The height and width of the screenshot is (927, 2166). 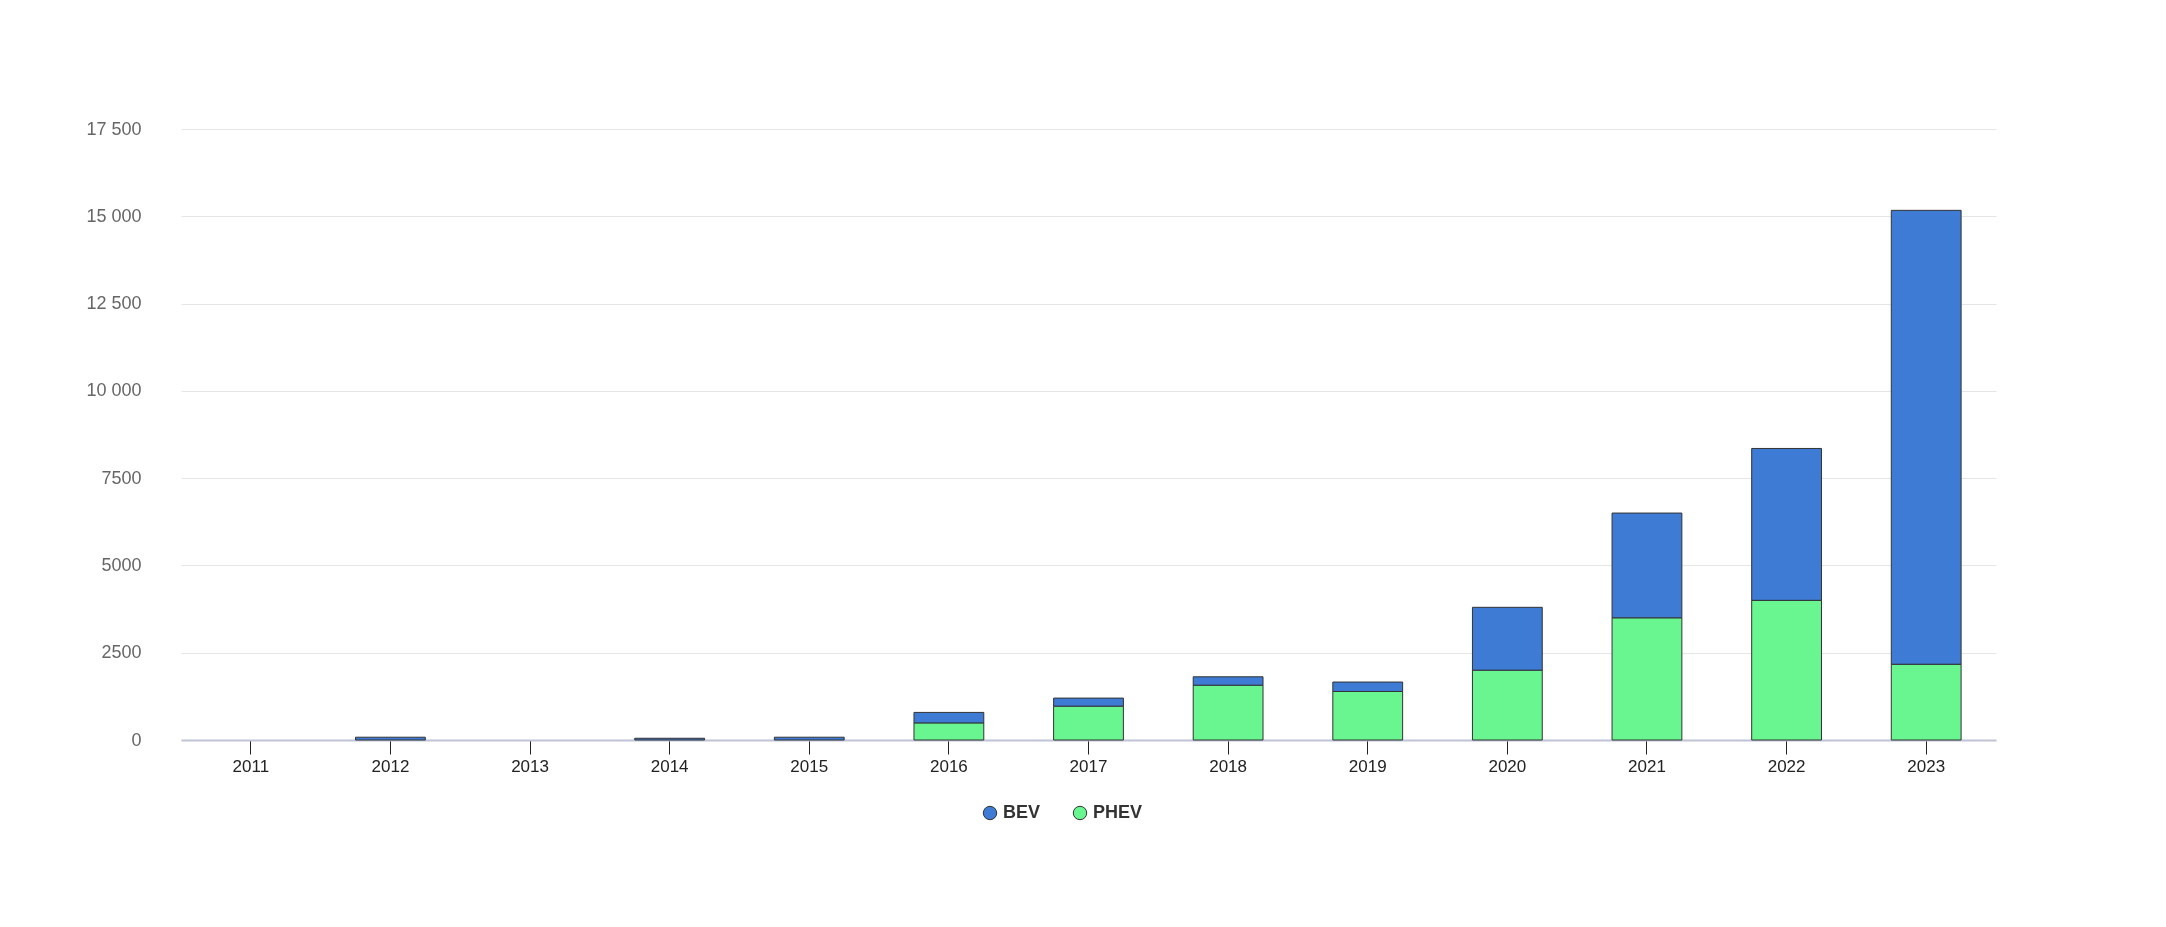 What do you see at coordinates (1022, 812) in the screenshot?
I see `legend-label: BEV` at bounding box center [1022, 812].